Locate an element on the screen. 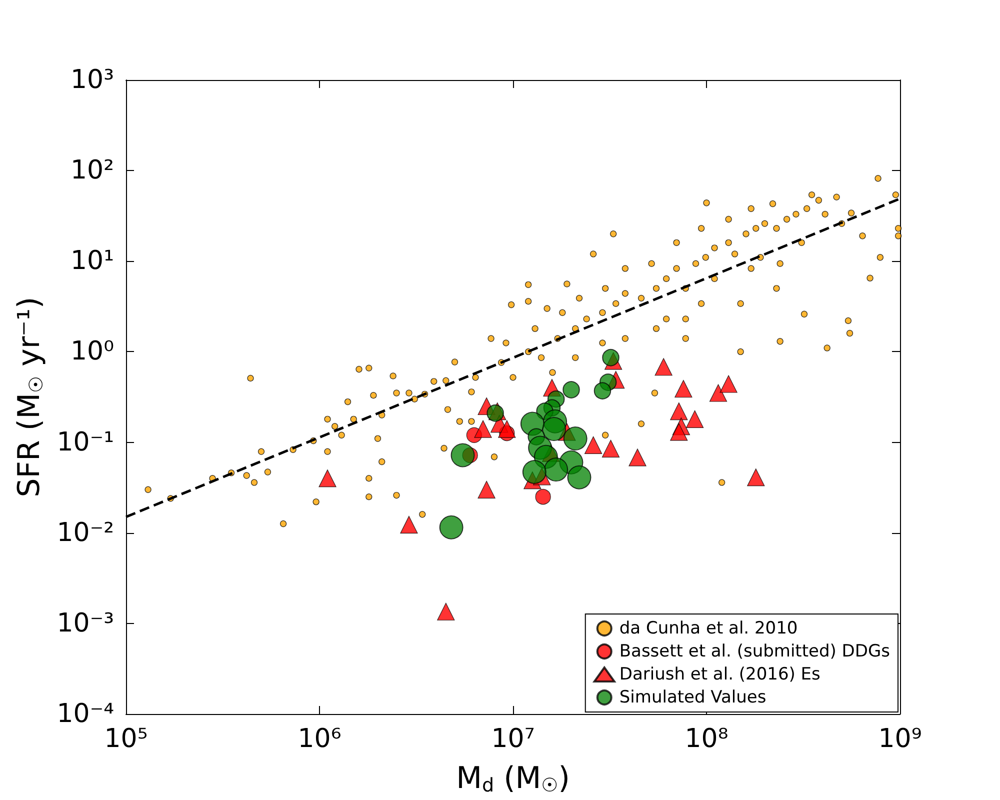 This screenshot has height=800, width=1000. x-tick-label: 10⁶ is located at coordinates (320, 739).